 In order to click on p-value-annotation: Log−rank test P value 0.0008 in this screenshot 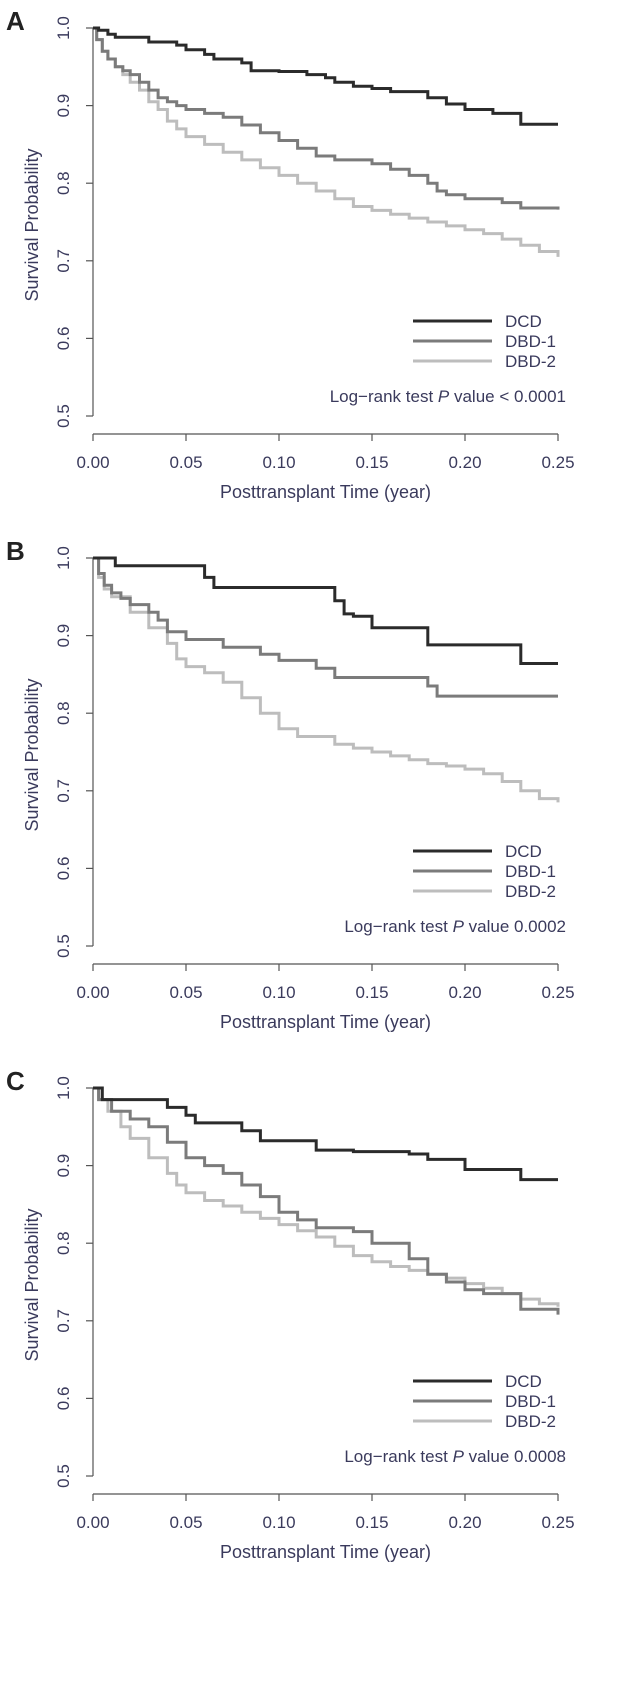, I will do `click(455, 1456)`.